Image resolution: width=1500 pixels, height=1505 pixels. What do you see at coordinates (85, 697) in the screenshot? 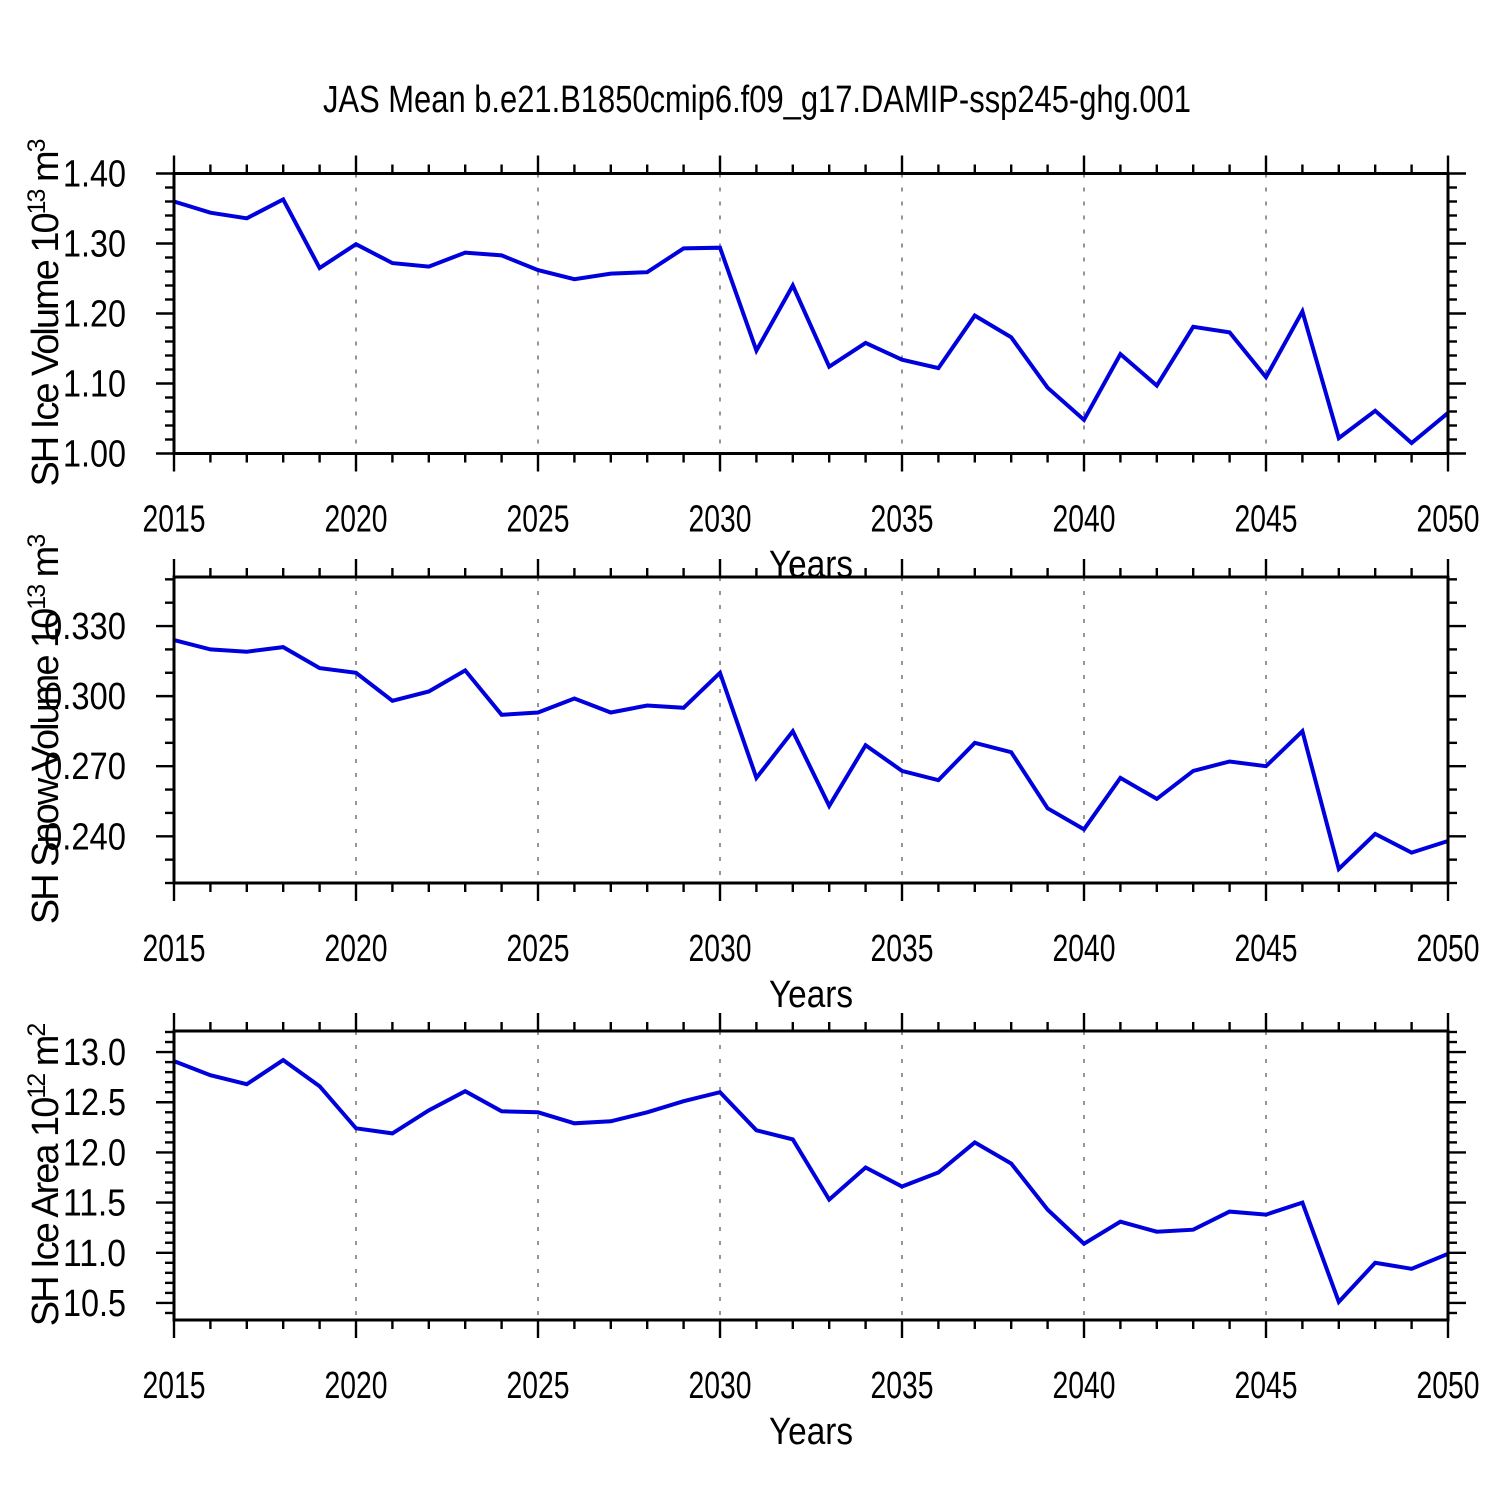
I see `y-tick-label: 0.300` at bounding box center [85, 697].